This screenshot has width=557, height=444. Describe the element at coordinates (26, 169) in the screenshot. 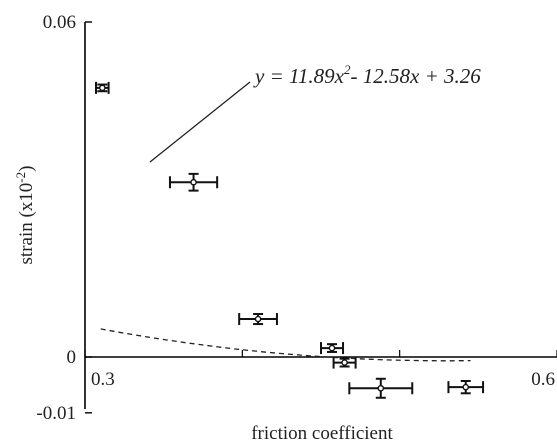

I see `y-axis-label-close: )` at that location.